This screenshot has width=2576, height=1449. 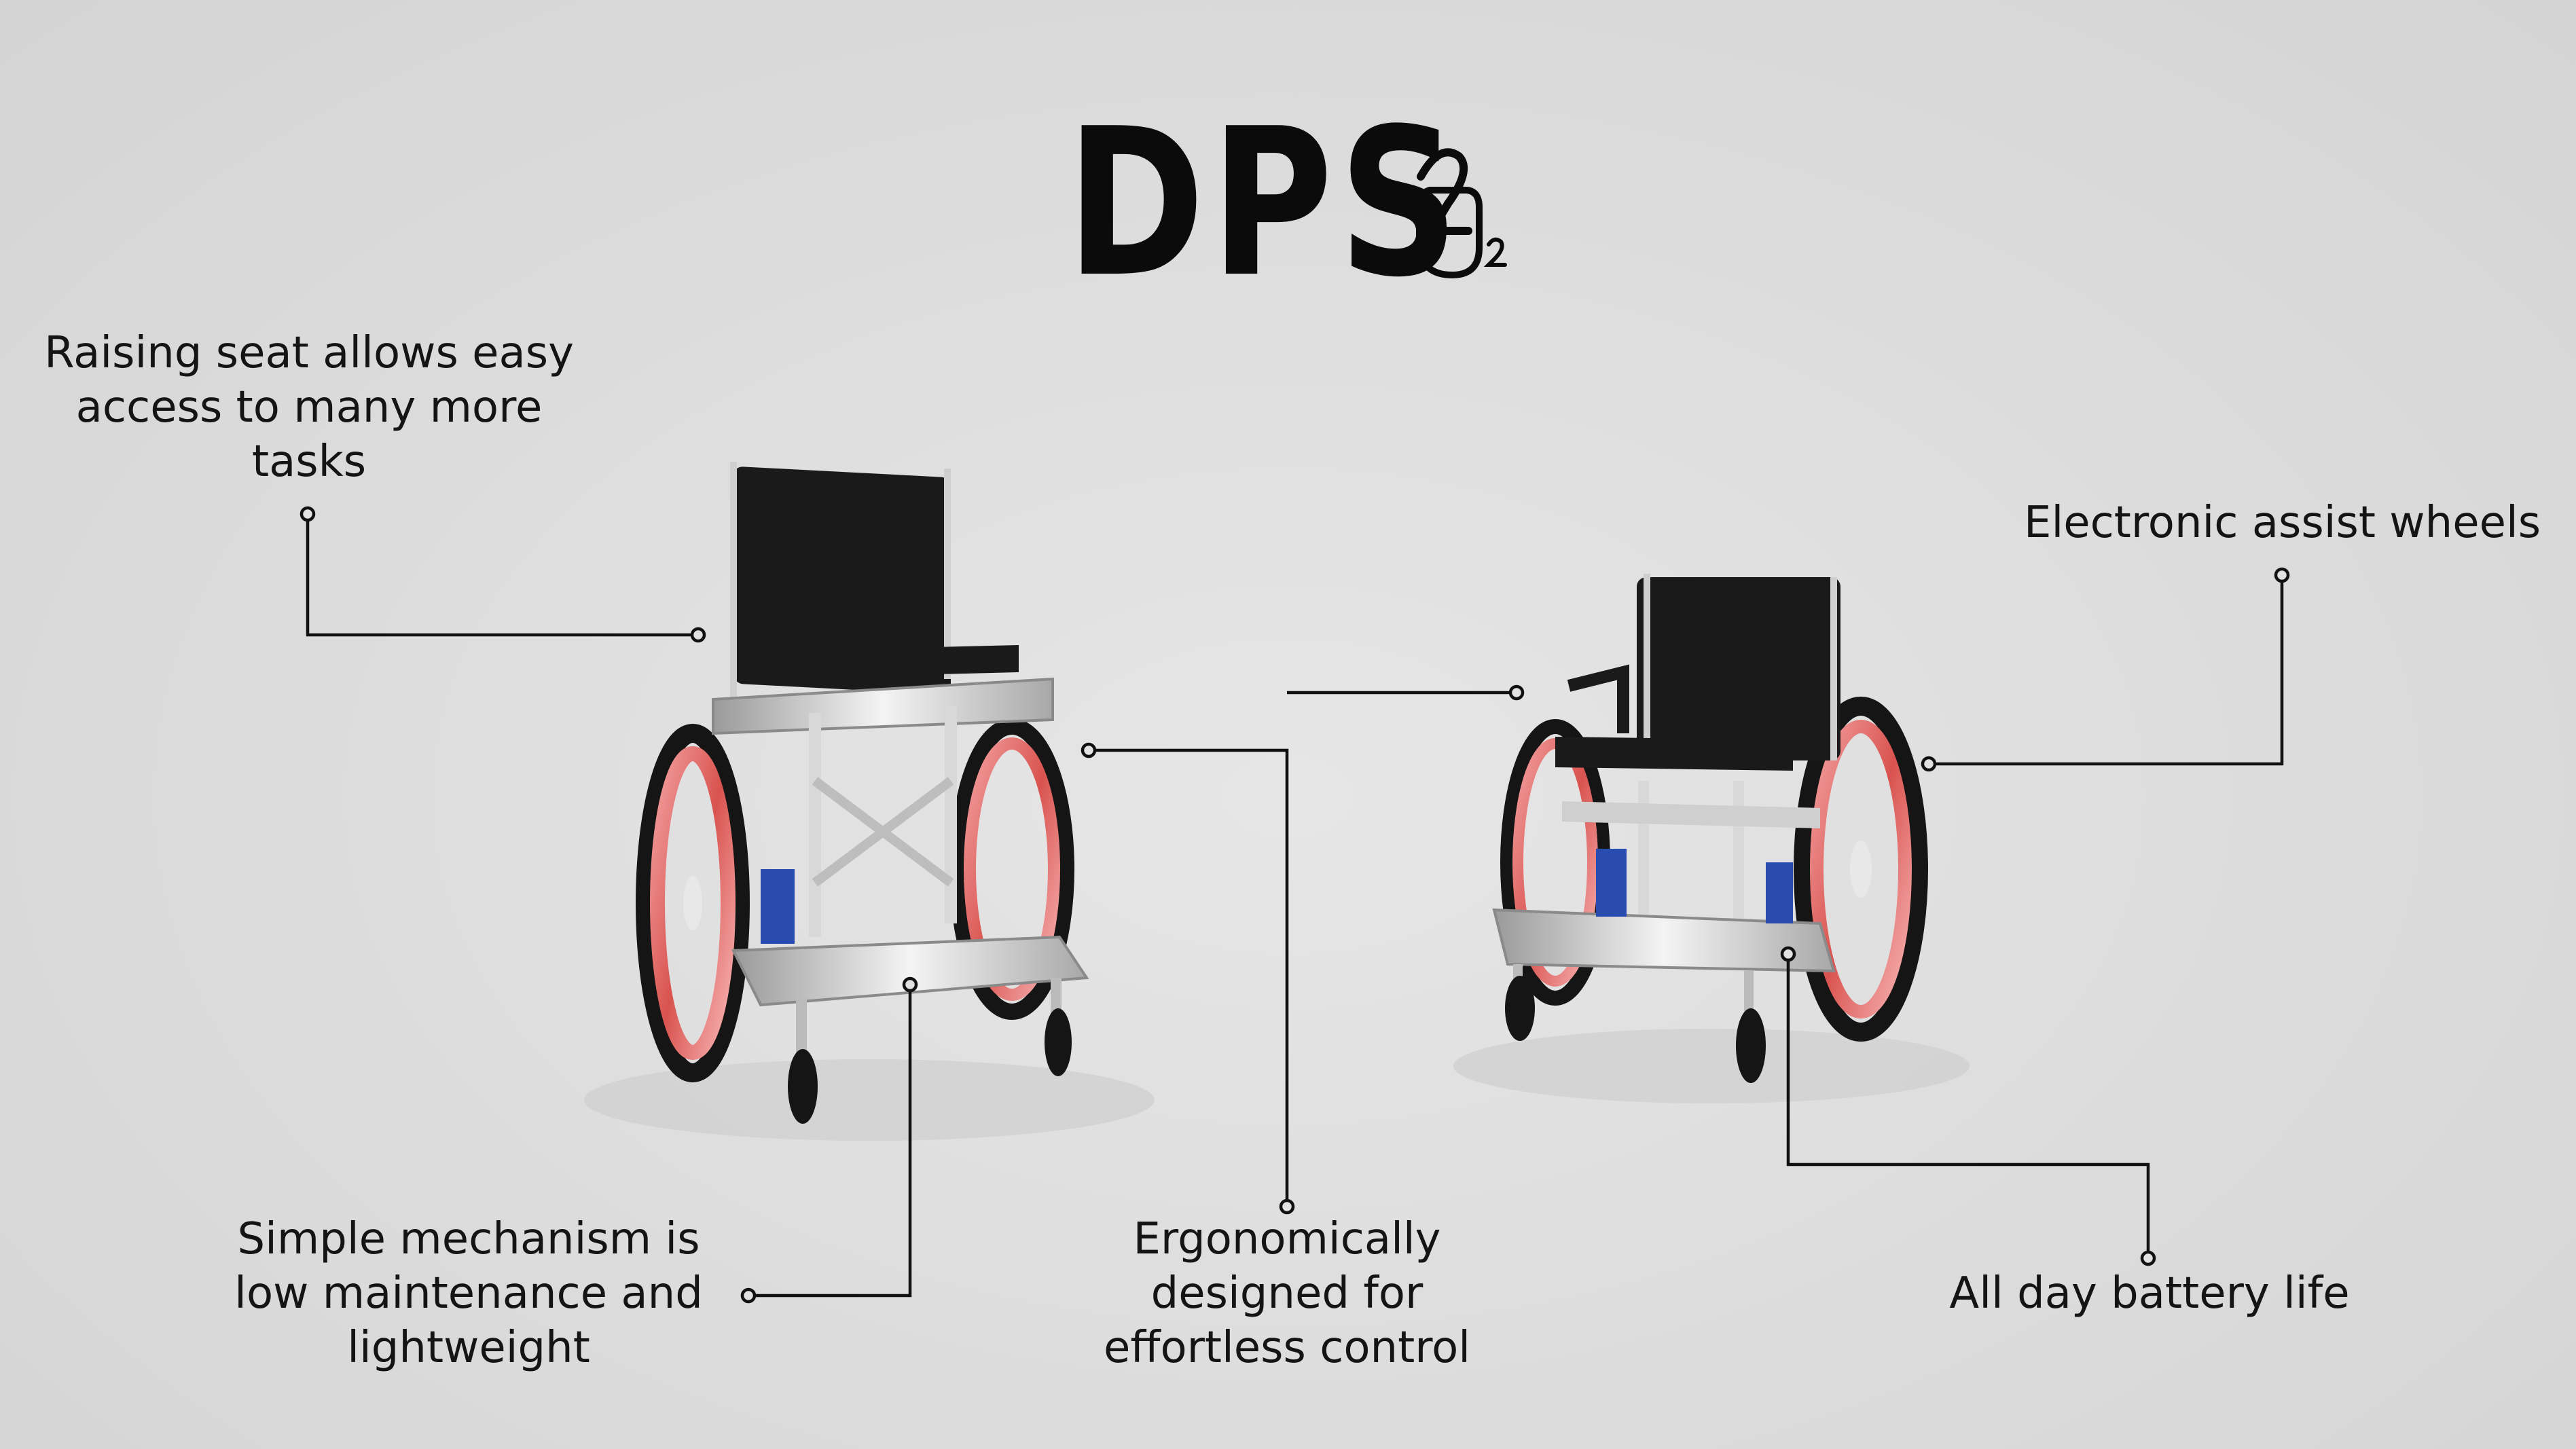 I want to click on callout-text-line: lightweight, so click(x=469, y=1348).